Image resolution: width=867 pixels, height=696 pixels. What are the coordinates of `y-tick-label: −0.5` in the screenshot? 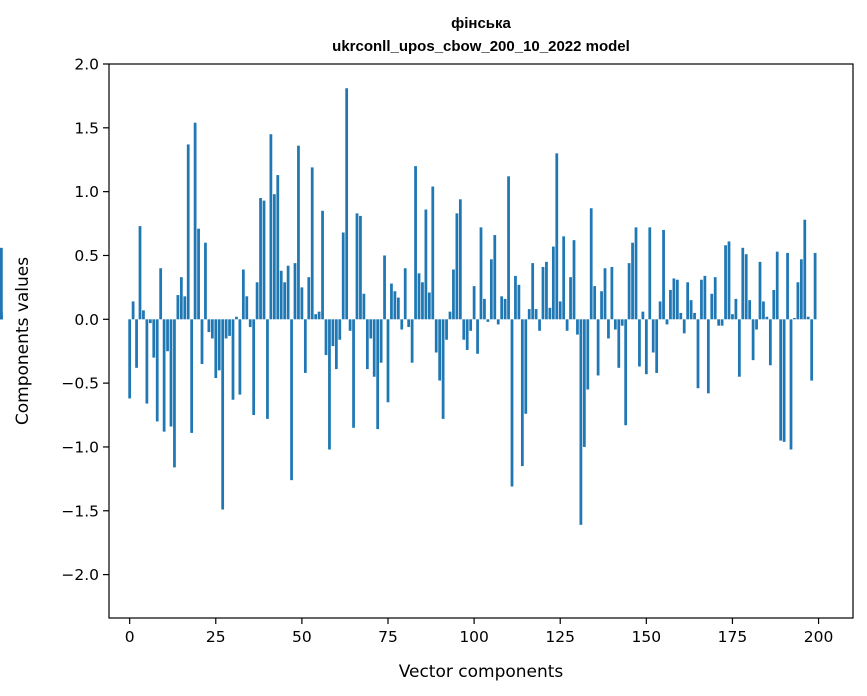 It's located at (80, 384).